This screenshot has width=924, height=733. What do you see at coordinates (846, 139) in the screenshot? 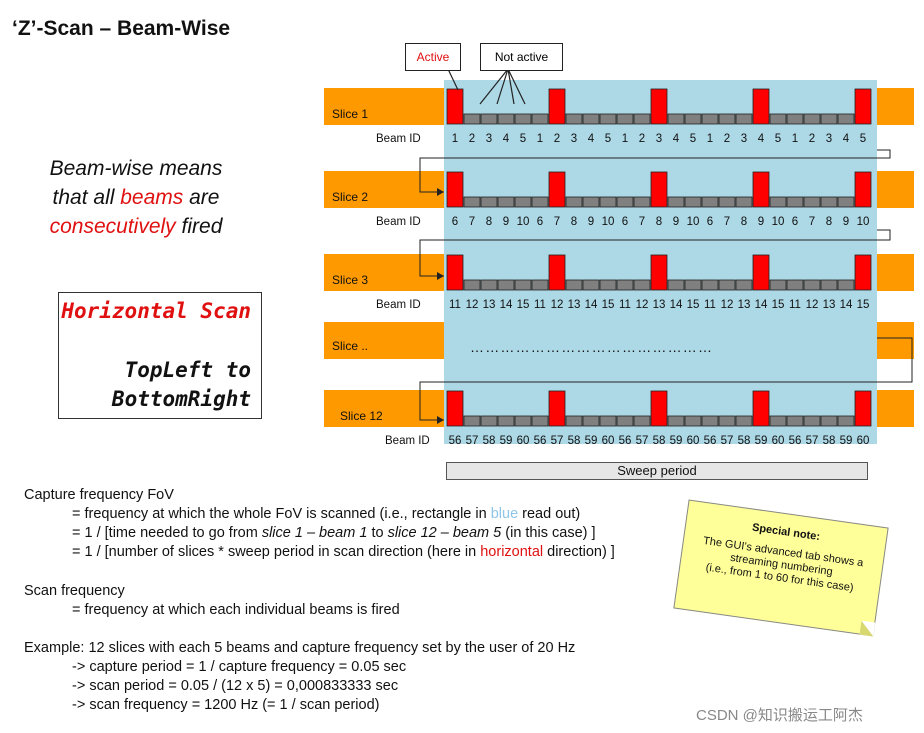
I see `beam-id-label: 4` at bounding box center [846, 139].